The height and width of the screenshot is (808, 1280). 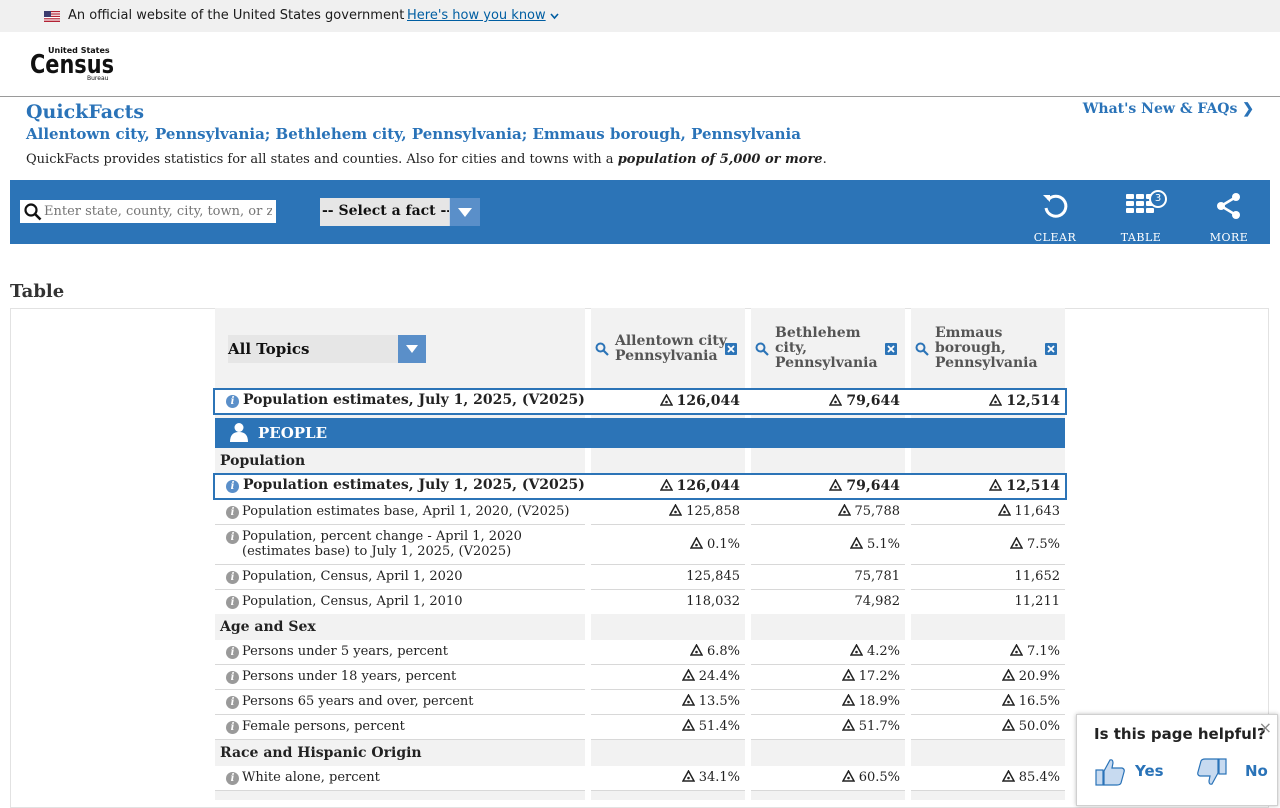 What do you see at coordinates (52, 16) in the screenshot?
I see `us-flag-icon` at bounding box center [52, 16].